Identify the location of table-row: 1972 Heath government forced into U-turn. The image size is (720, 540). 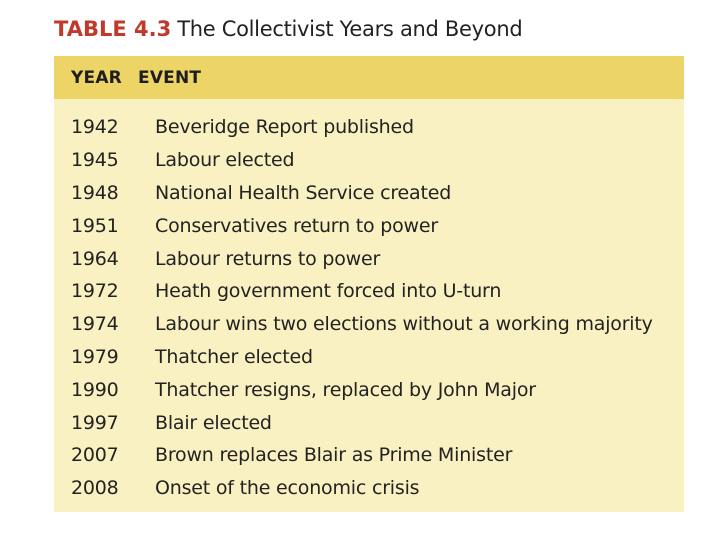
(369, 291).